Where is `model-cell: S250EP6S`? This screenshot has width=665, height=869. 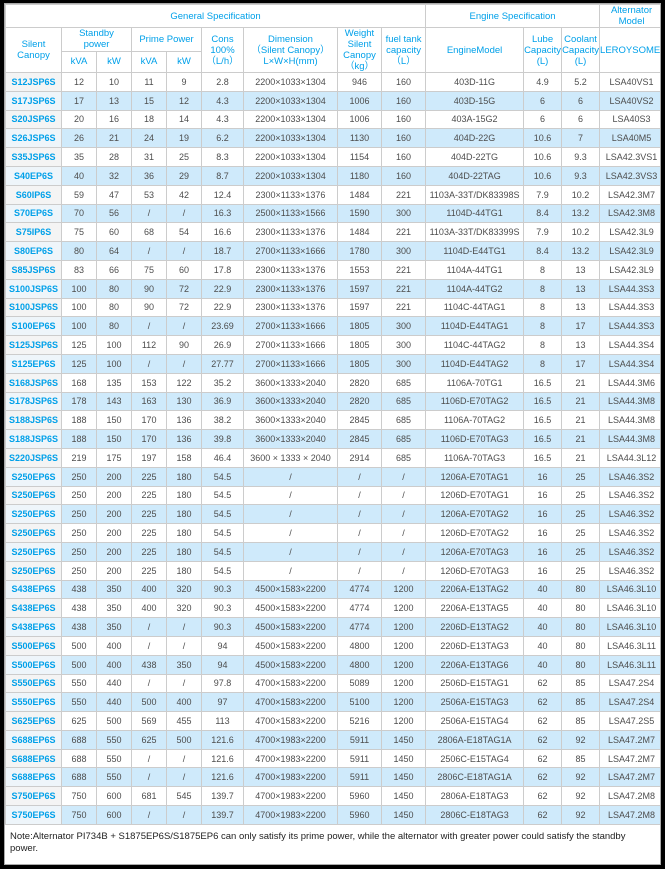
model-cell: S250EP6S is located at coordinates (33, 514).